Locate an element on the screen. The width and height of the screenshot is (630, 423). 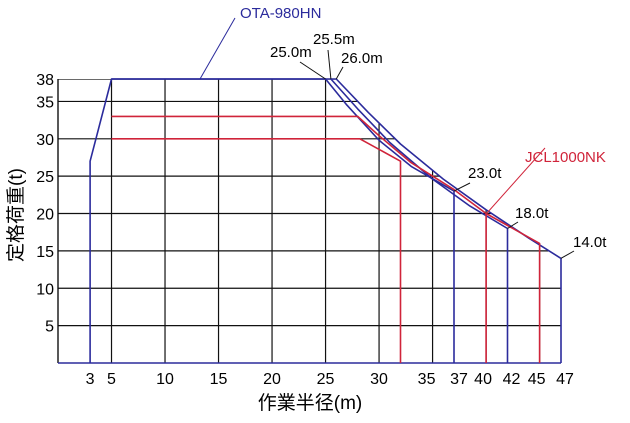
y-tick-label: 5 is located at coordinates (49, 327).